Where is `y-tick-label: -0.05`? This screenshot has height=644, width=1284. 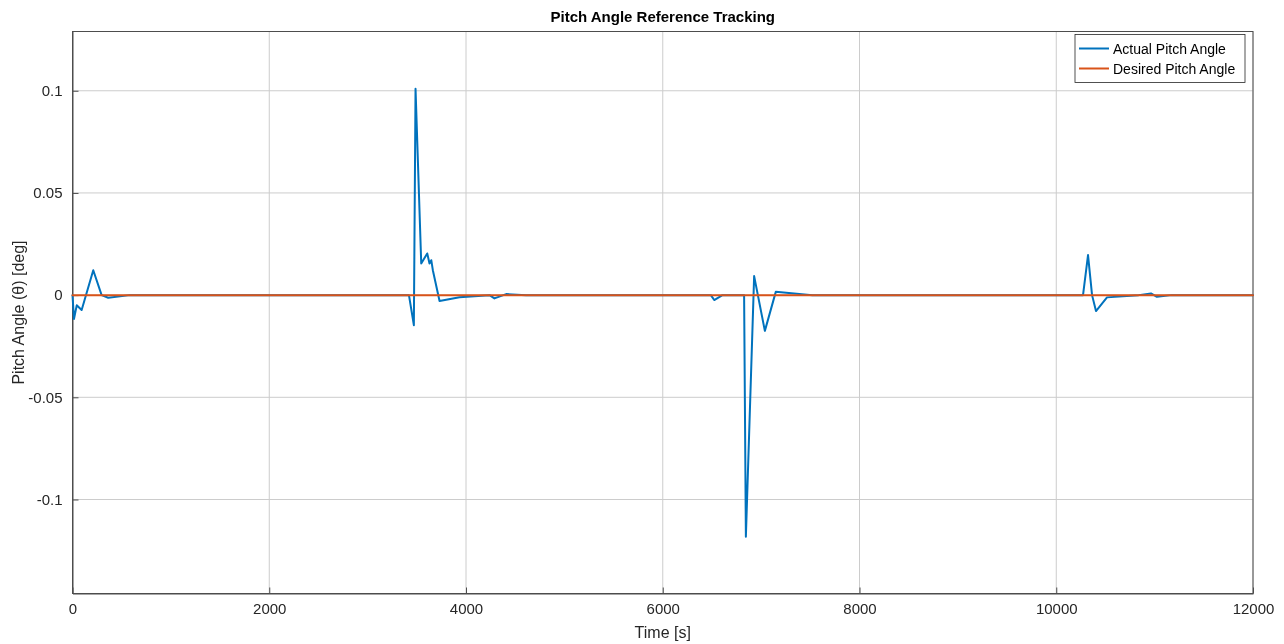
y-tick-label: -0.05 is located at coordinates (45, 397).